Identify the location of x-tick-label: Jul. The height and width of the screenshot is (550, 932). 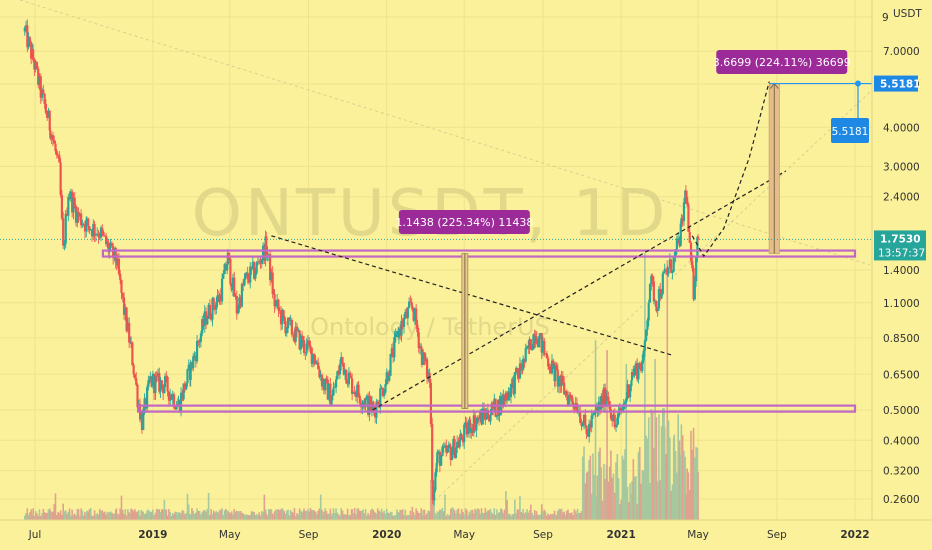
(35, 535).